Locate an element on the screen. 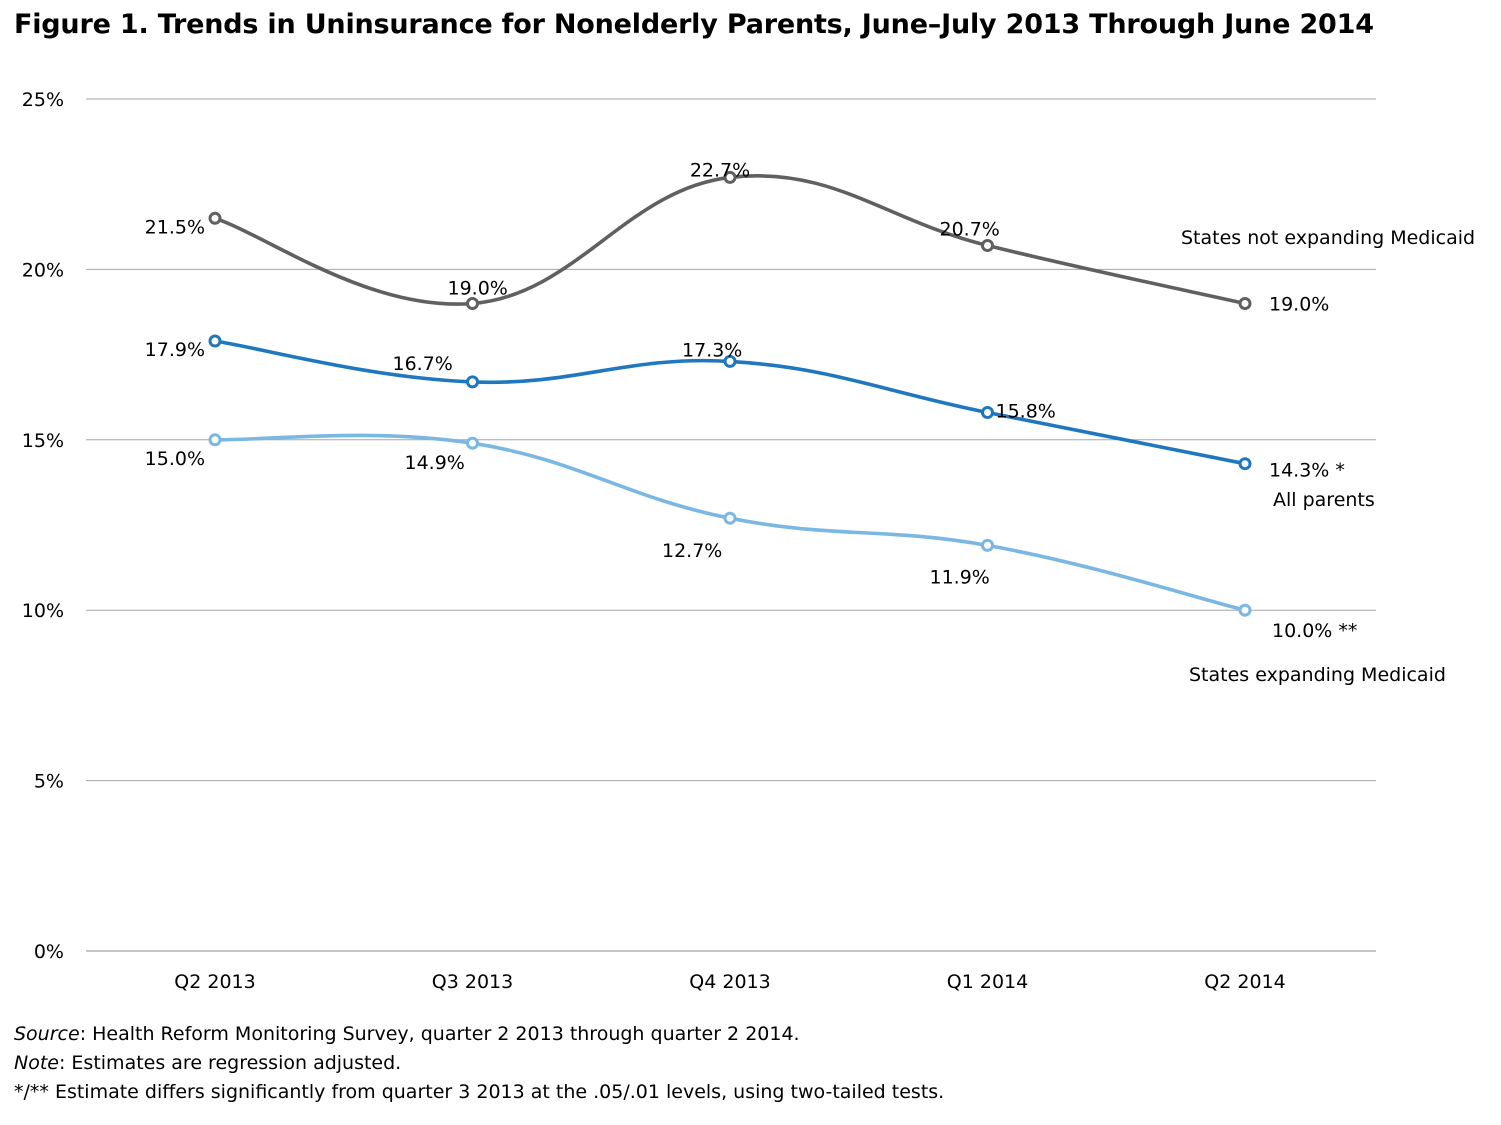  data-label: 14.9% is located at coordinates (435, 463).